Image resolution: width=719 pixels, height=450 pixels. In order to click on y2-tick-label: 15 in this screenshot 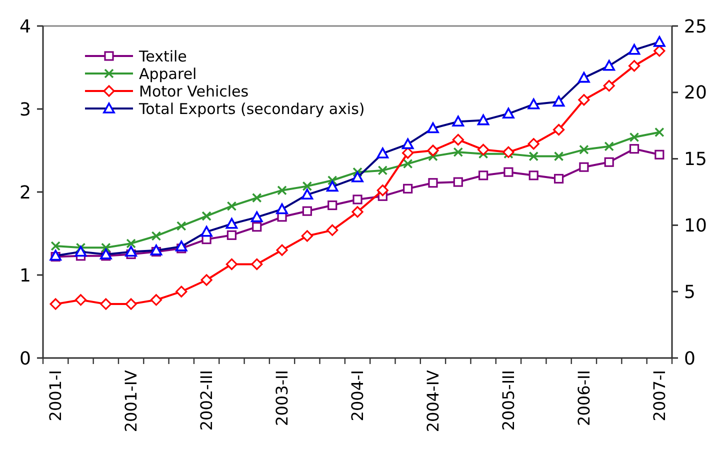, I will do `click(695, 159)`.